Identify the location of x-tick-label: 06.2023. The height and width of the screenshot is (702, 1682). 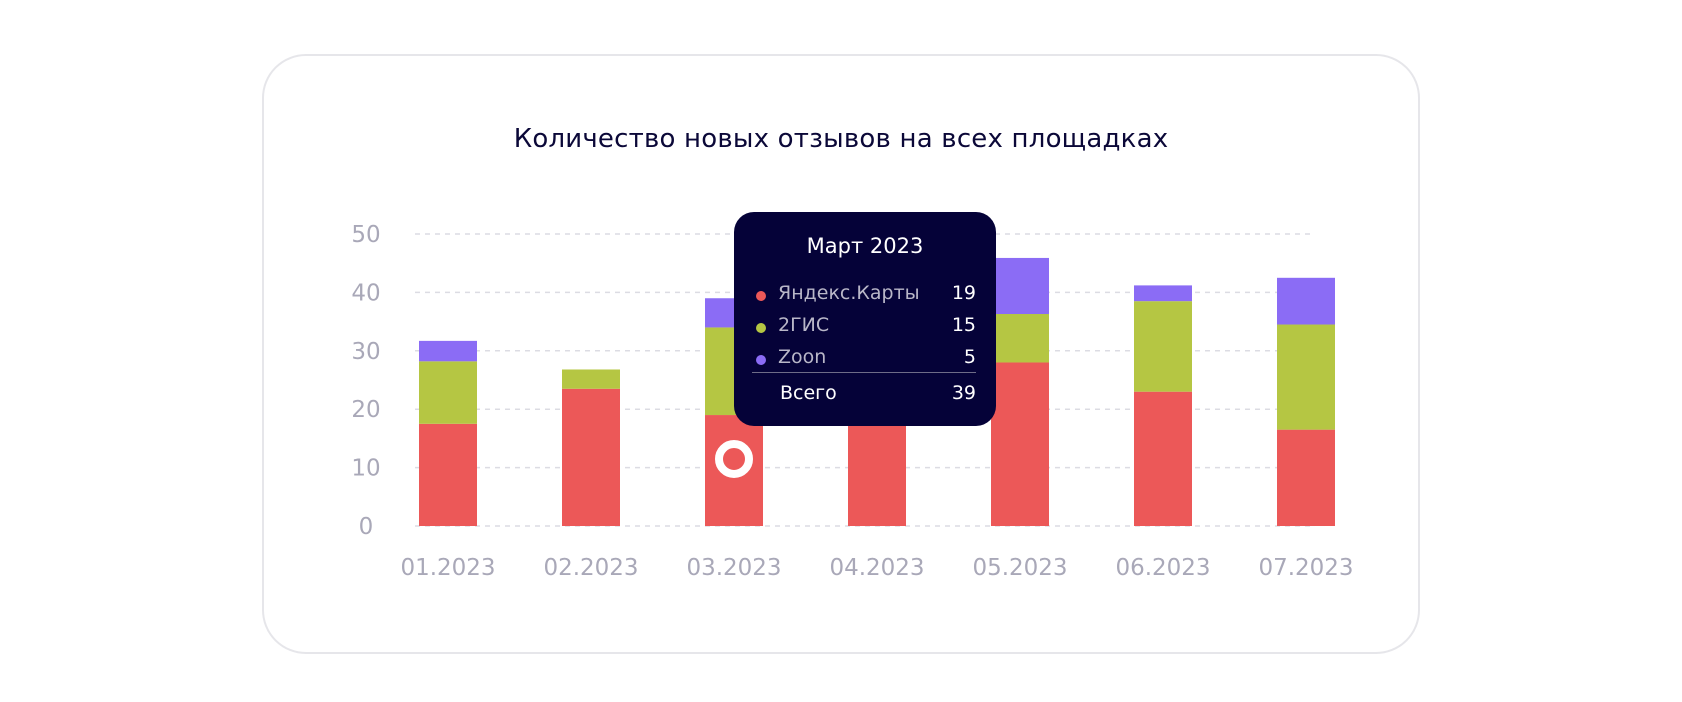
(1162, 568).